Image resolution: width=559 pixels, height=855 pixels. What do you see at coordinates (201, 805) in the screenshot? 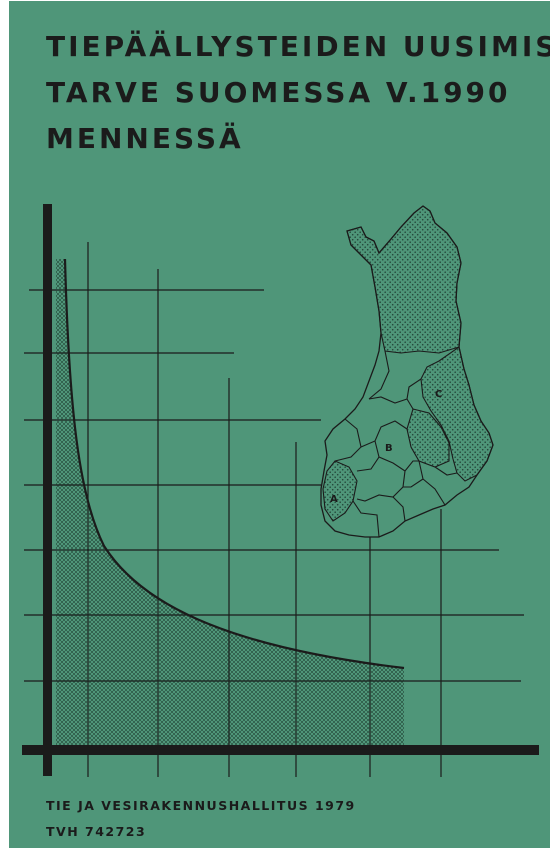
I see `publisher-line: TIE JA VESIRAKENNUSHALLITUS 1979` at bounding box center [201, 805].